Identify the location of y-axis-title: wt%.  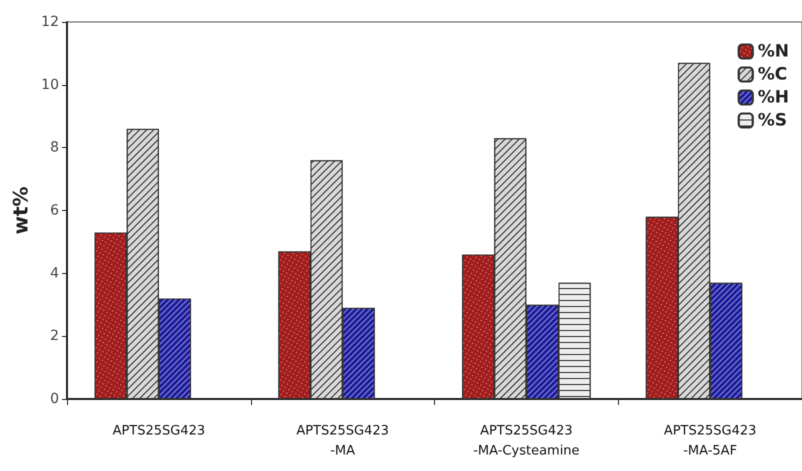
(20, 210).